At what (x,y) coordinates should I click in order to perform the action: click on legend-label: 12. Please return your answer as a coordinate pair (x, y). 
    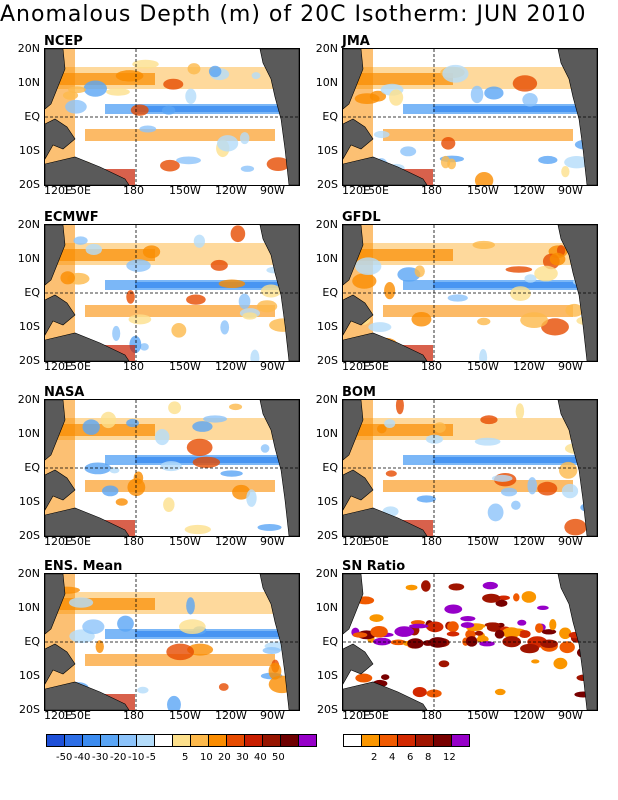
    Looking at the image, I should click on (449, 757).